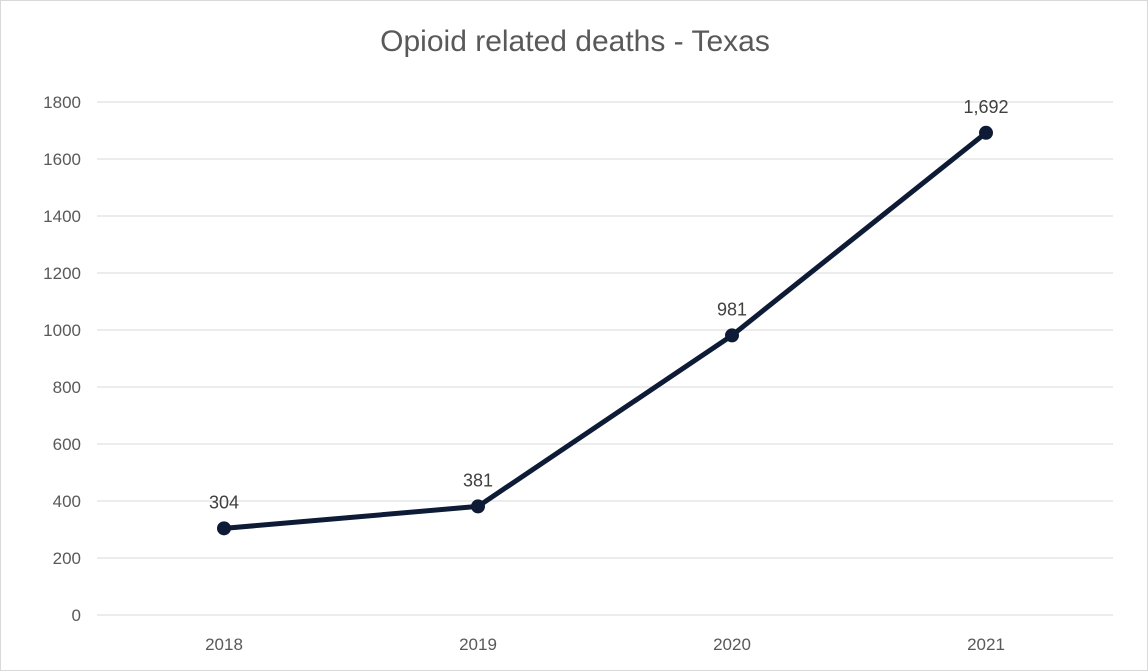 The width and height of the screenshot is (1148, 672). I want to click on data-point-2018, so click(224, 528).